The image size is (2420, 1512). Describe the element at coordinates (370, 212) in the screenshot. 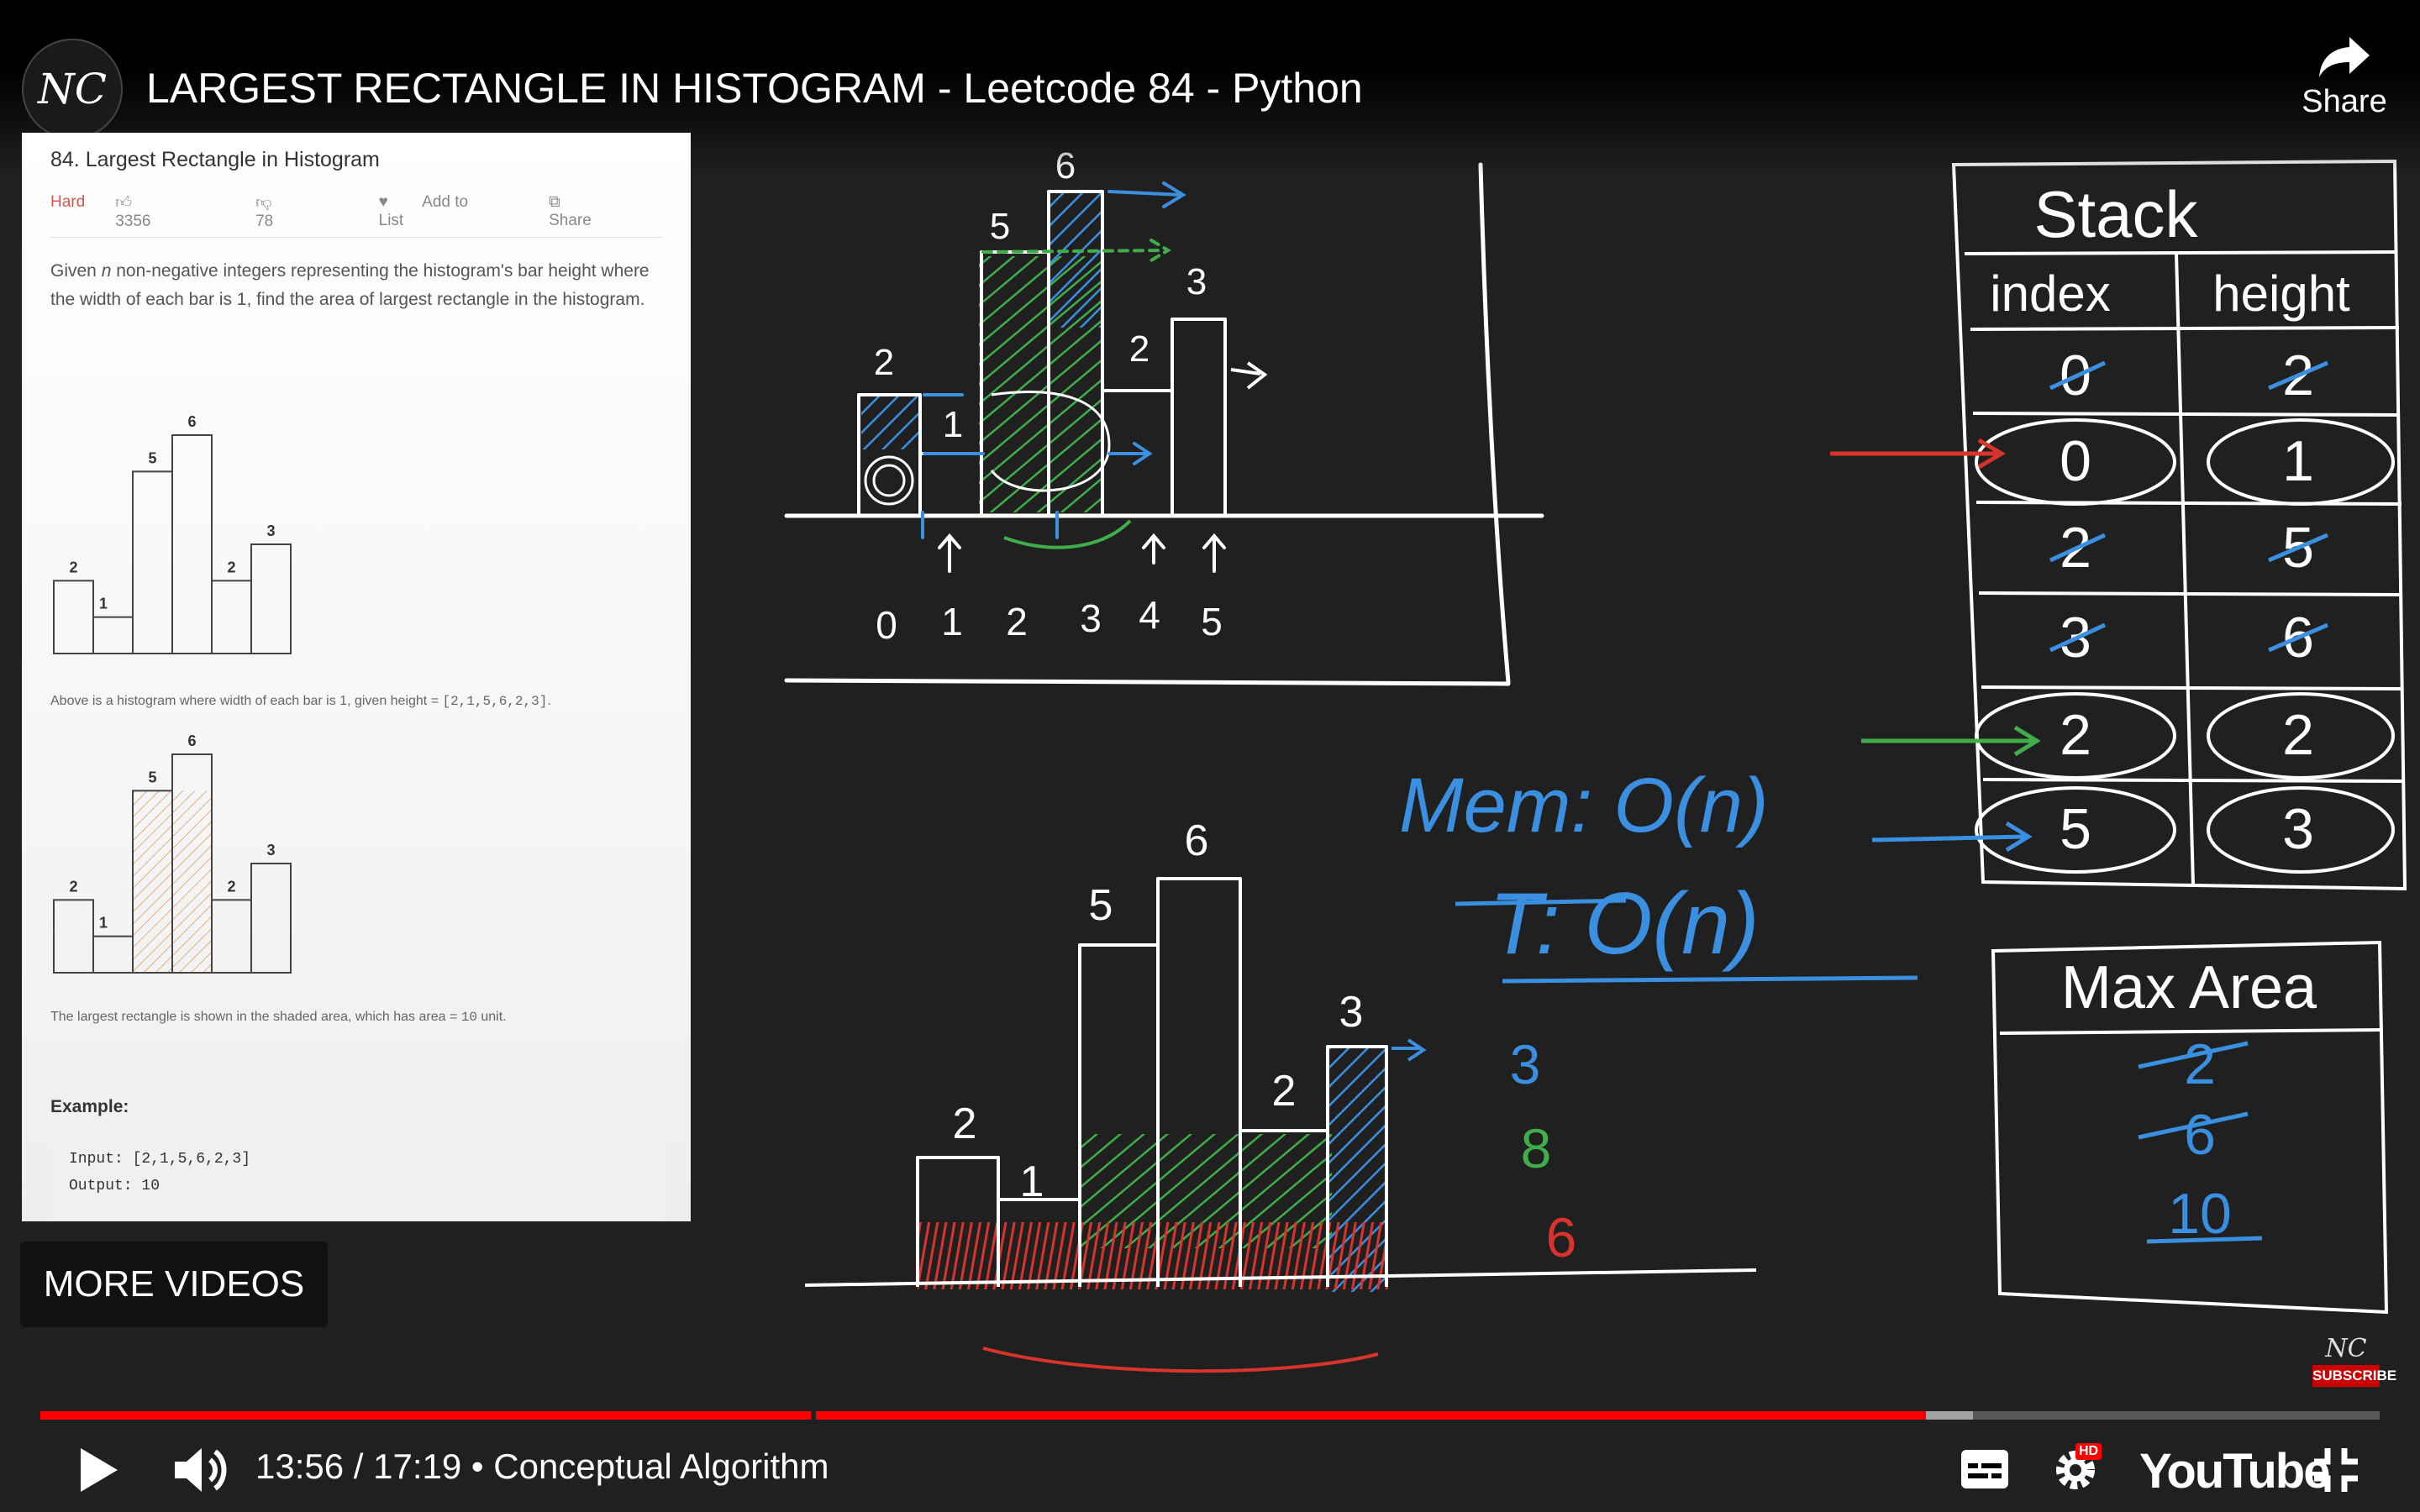

I see `problem-meta: Hard 👍︎ 3356 👎︎ 78 ♥ Add to List ⧉ Share` at that location.